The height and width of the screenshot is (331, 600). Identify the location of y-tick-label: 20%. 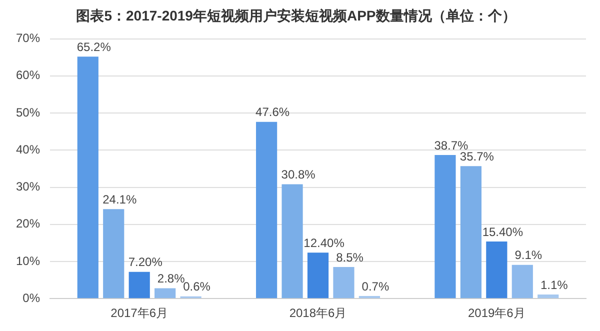
(28, 223).